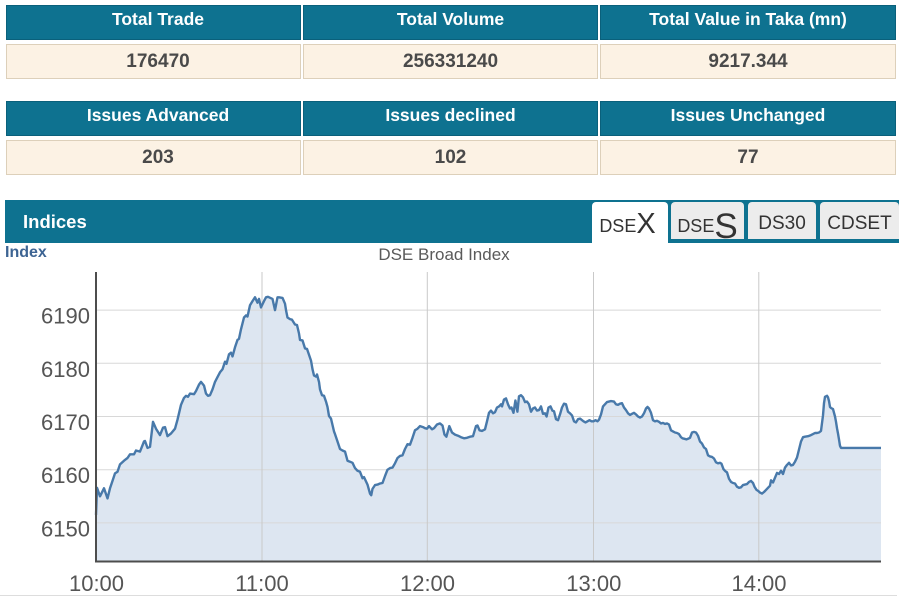 The height and width of the screenshot is (600, 900). I want to click on svg-text: 6160, so click(65, 475).